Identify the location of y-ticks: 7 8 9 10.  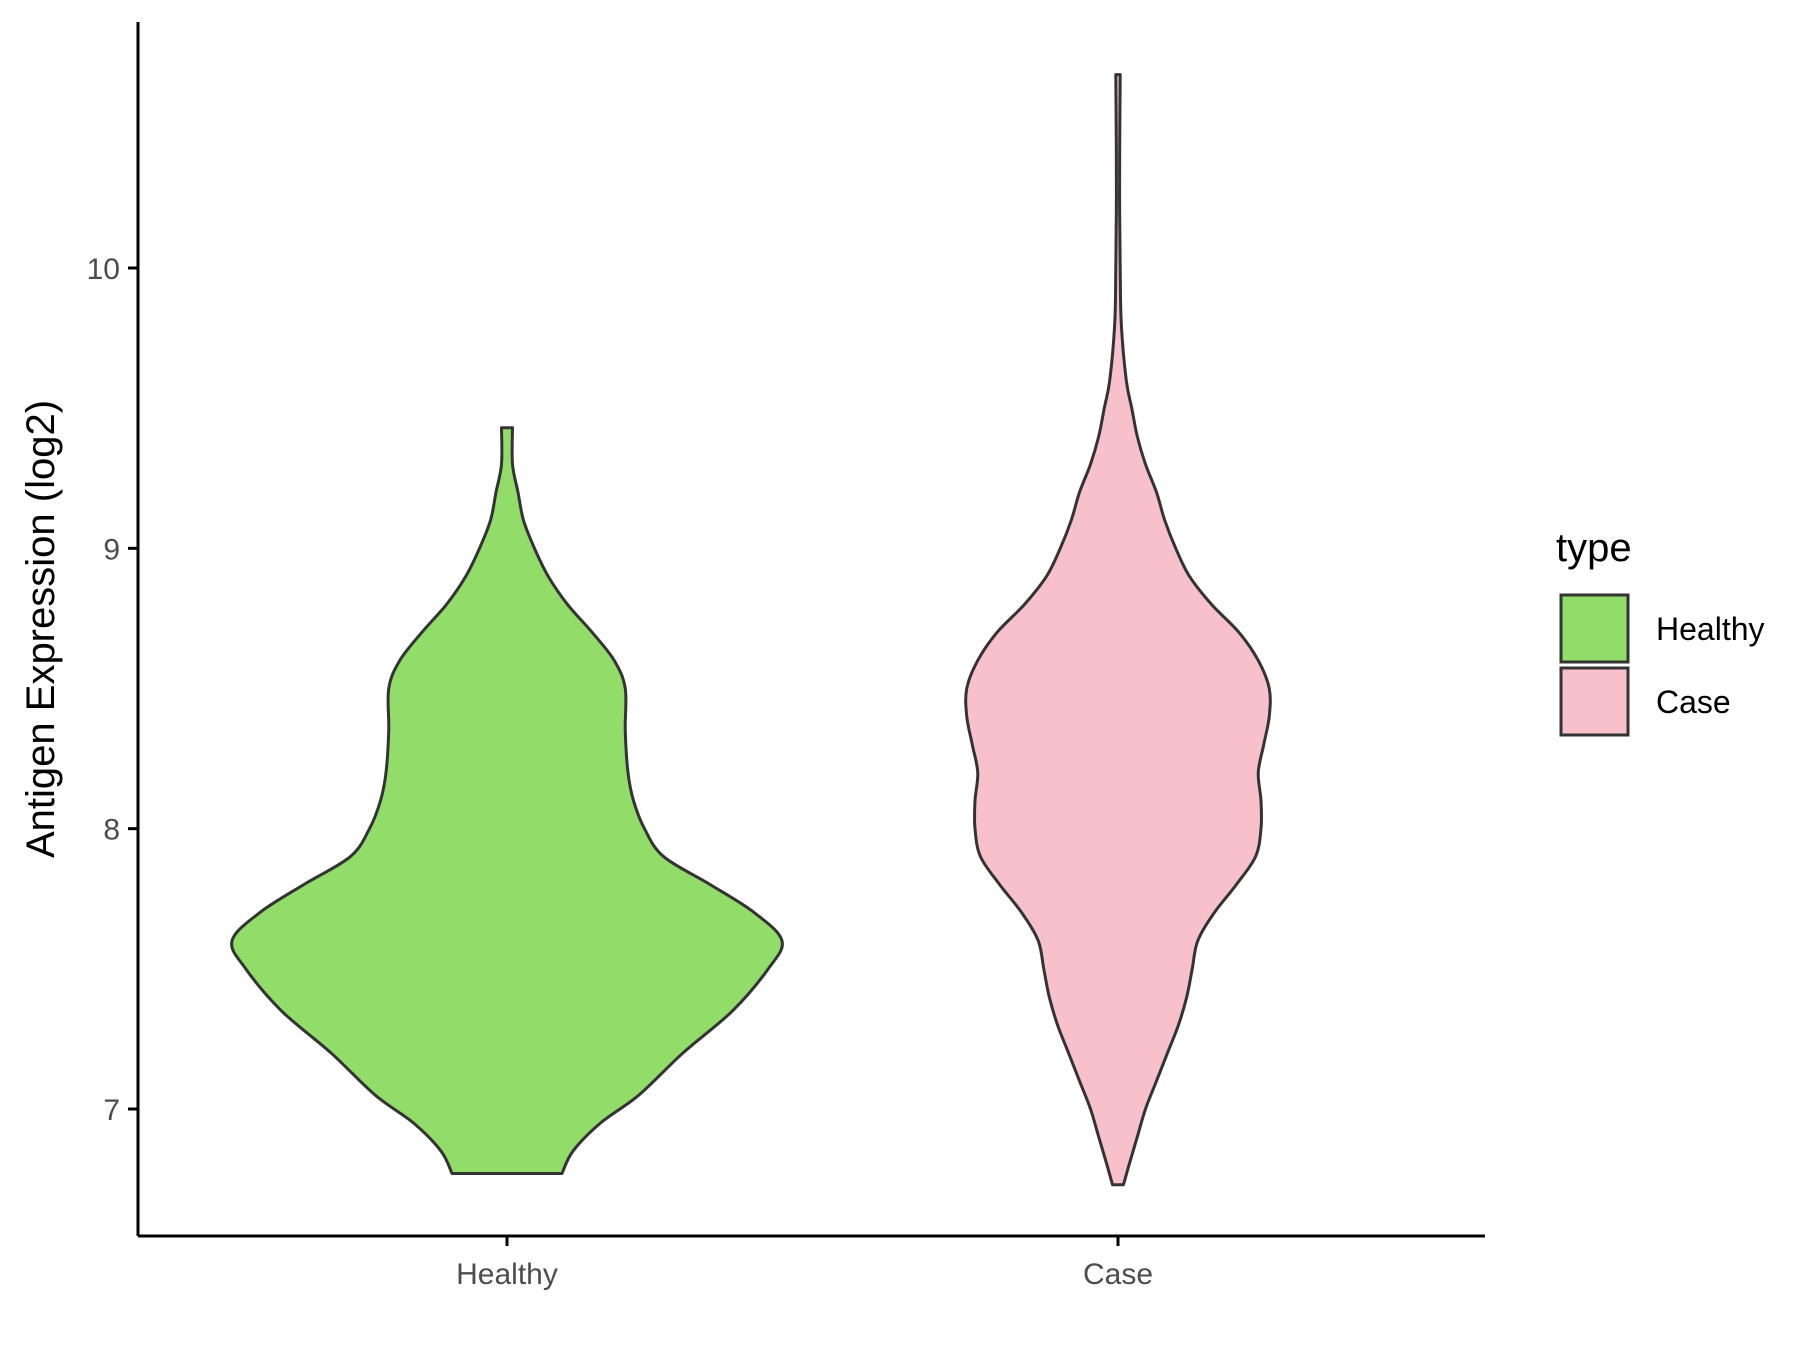
(112, 690).